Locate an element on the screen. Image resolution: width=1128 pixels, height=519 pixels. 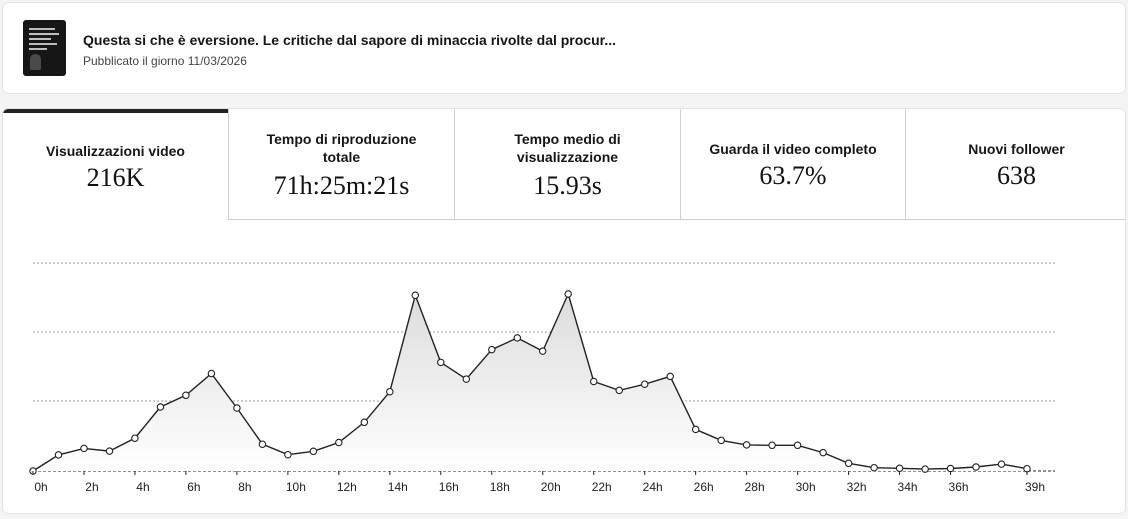
tab-average-watch-time: Tempo medio di visualizzazione 15.93s is located at coordinates (567, 164).